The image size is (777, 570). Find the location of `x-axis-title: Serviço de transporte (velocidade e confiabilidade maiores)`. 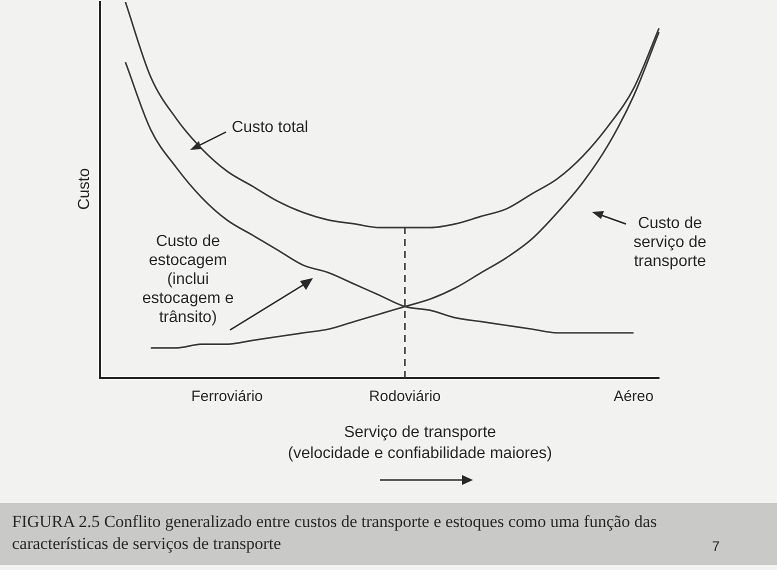

x-axis-title: Serviço de transporte (velocidade e confiabilidade maiores) is located at coordinates (420, 443).